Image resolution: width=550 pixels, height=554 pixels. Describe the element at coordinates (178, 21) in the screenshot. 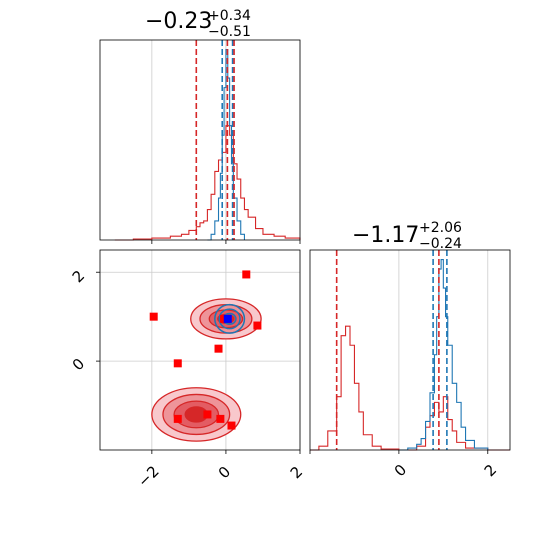

I see `panel-title-main: −0.23` at that location.